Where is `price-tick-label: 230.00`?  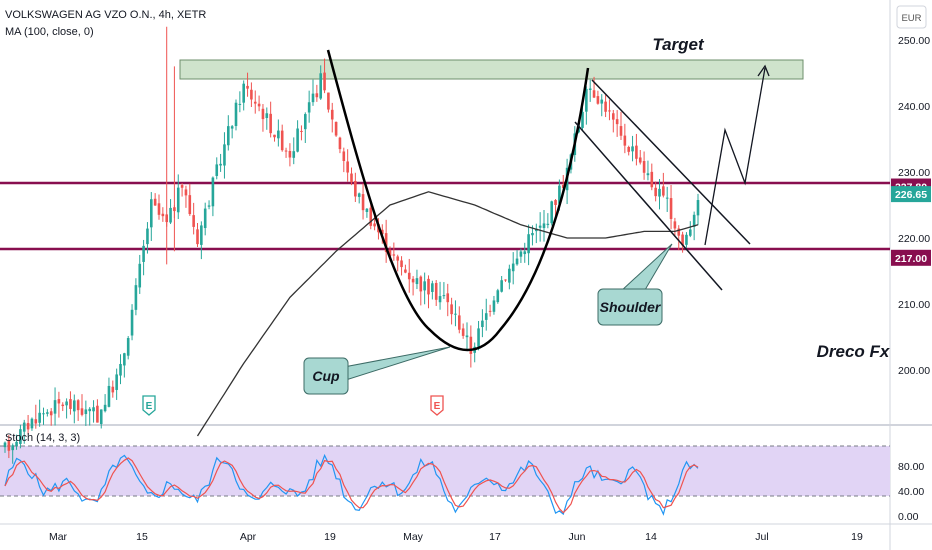 price-tick-label: 230.00 is located at coordinates (914, 173).